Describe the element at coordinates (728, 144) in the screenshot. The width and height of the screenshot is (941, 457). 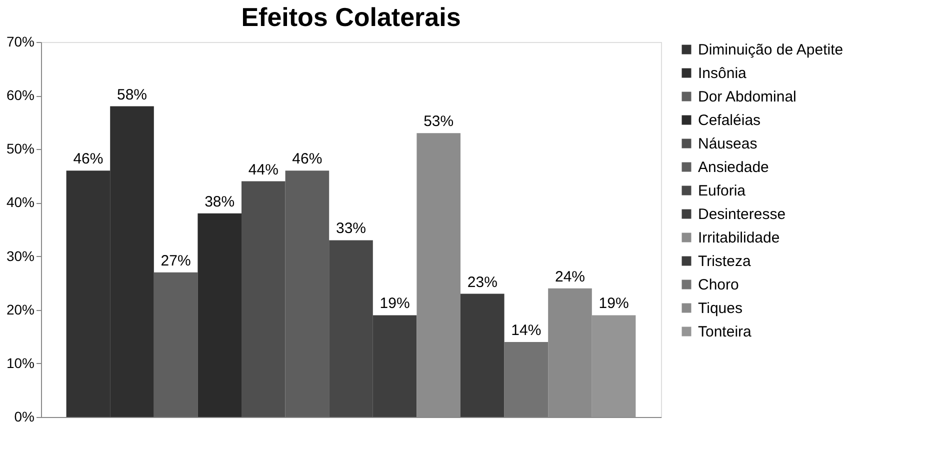
I see `legend-label: Náuseas` at that location.